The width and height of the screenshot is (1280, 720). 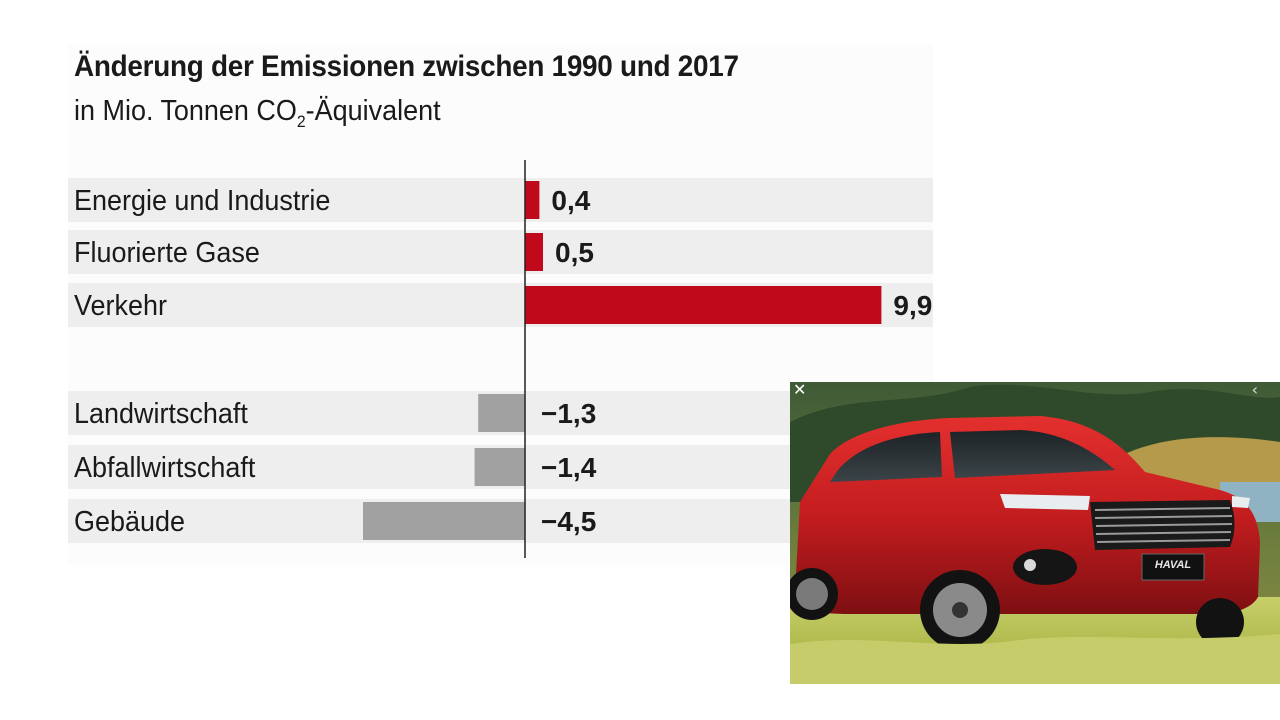 I want to click on plate-badge: HAVAL, so click(x=1173, y=565).